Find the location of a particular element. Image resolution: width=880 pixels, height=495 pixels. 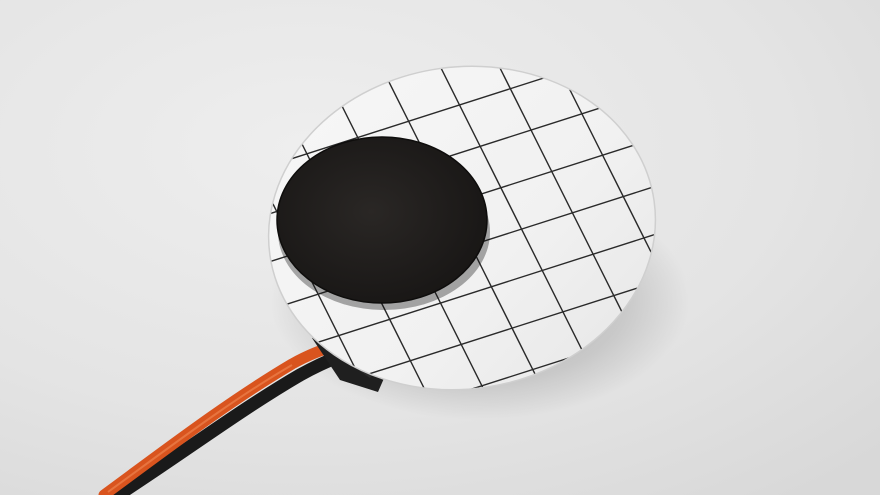

black-disc-top is located at coordinates (382, 220).